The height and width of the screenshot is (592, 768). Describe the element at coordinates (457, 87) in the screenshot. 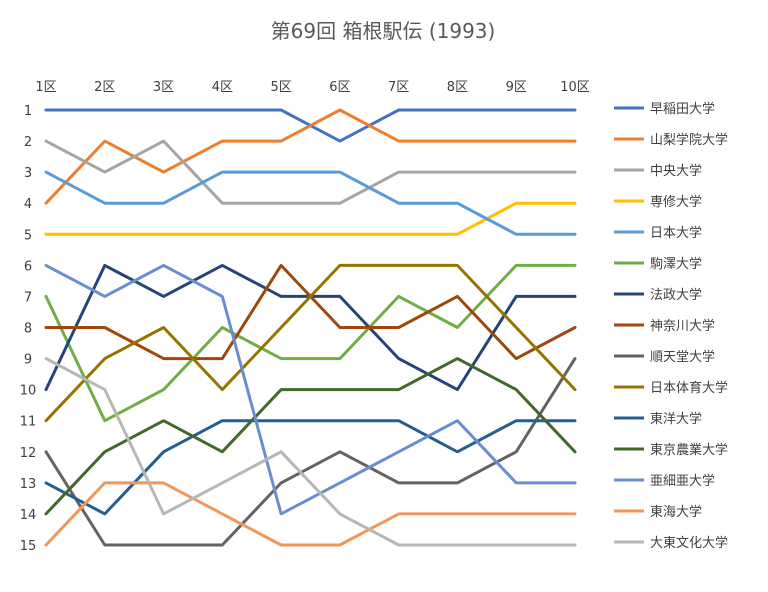

I see `x-tick-label: 8区` at that location.